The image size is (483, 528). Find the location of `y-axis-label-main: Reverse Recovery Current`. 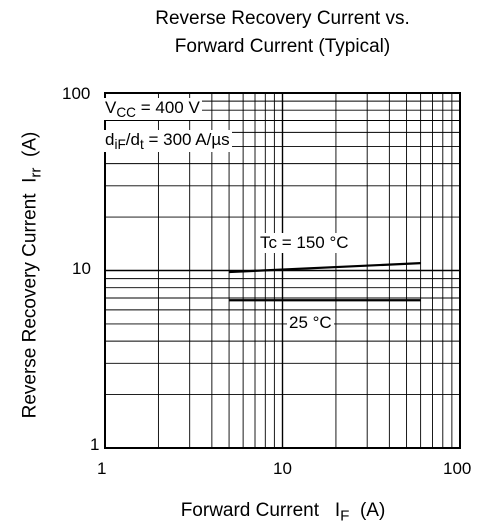

y-axis-label-main: Reverse Recovery Current is located at coordinates (30, 306).